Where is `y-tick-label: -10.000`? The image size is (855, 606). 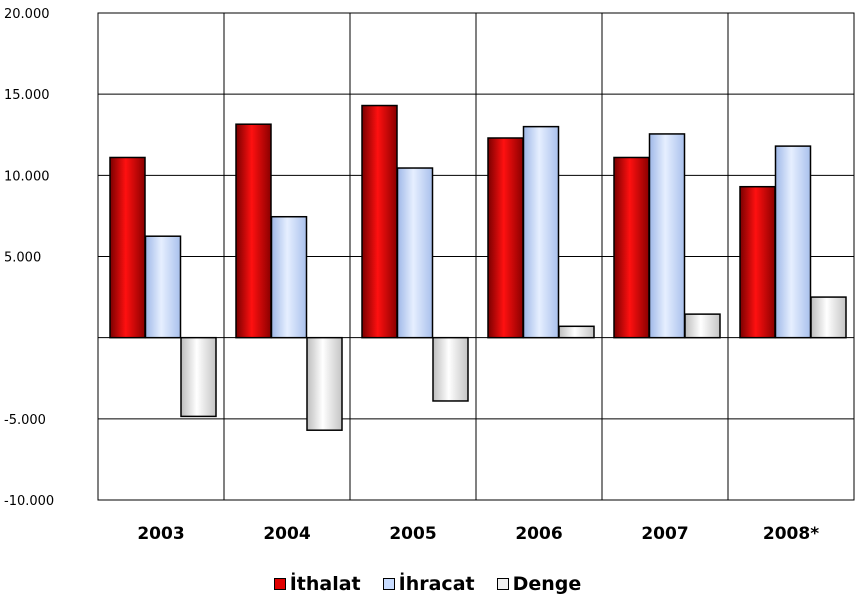 y-tick-label: -10.000 is located at coordinates (29, 501).